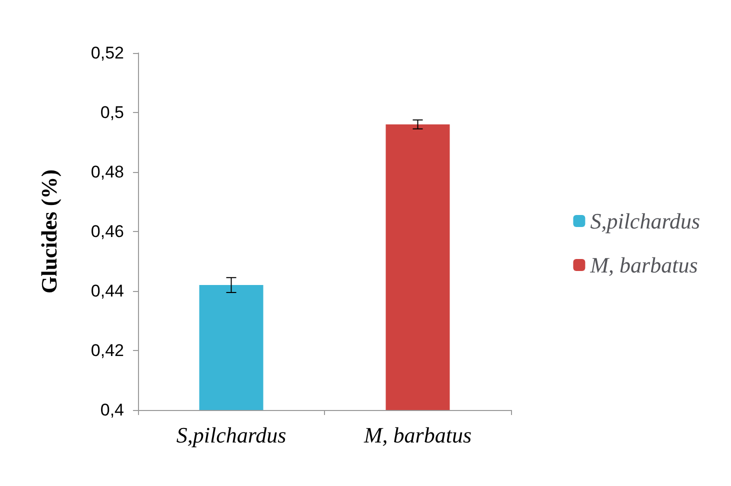  What do you see at coordinates (645, 221) in the screenshot?
I see `legend-label: S,pilchardus` at bounding box center [645, 221].